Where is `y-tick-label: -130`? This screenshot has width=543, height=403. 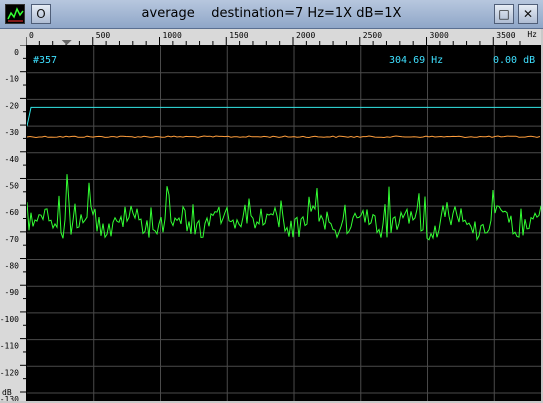
y-tick-label: -130 is located at coordinates (9, 398).